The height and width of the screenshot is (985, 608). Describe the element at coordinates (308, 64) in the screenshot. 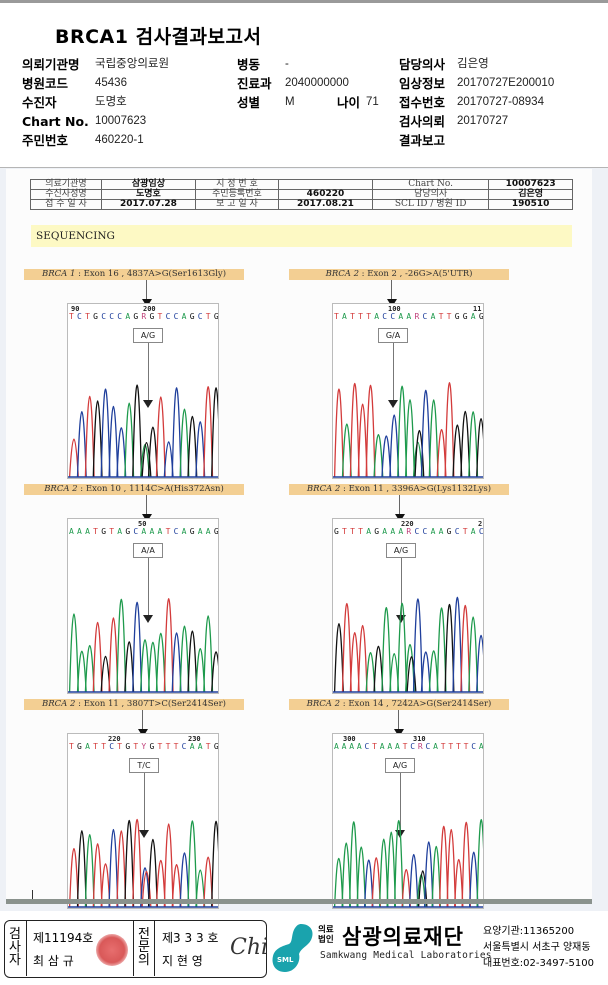

I see `info-row: 병동 -` at that location.